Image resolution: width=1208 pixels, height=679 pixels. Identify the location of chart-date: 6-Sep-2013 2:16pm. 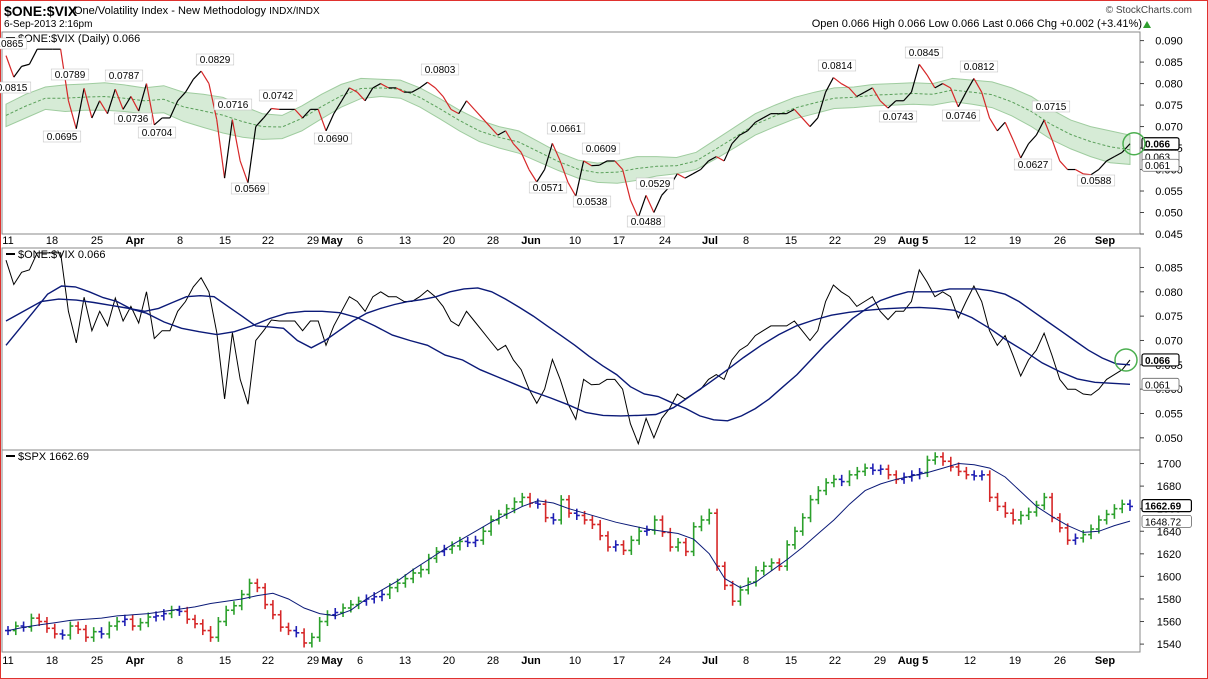
(48, 24).